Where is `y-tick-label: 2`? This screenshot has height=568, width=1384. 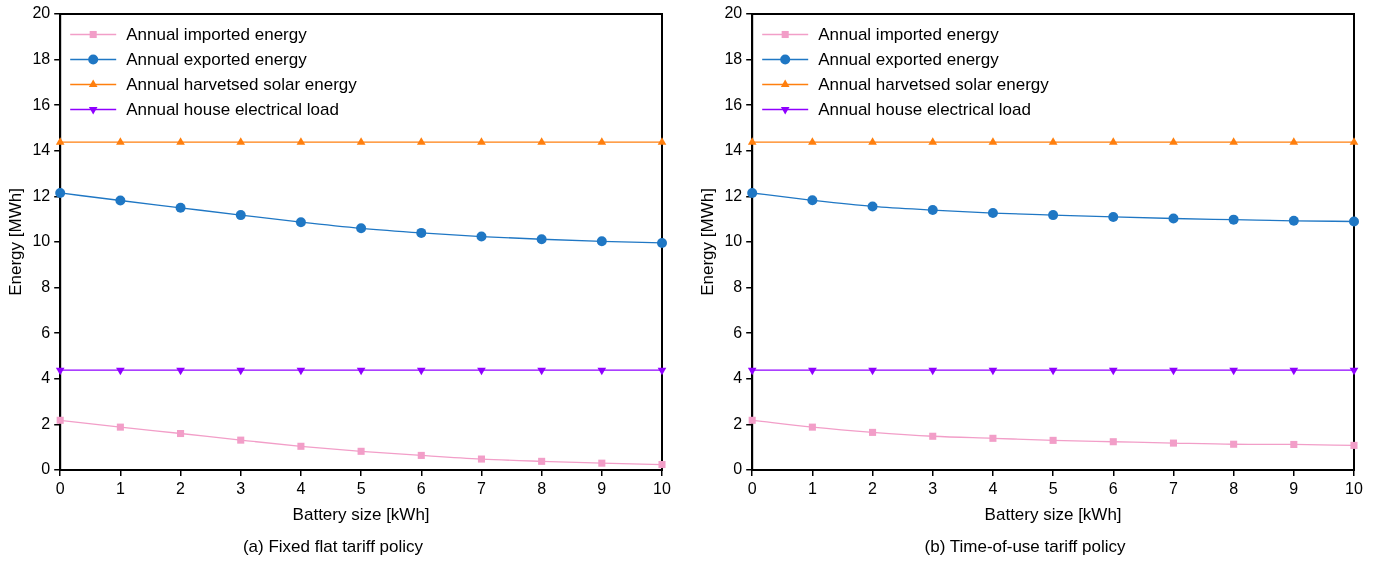 y-tick-label: 2 is located at coordinates (738, 423).